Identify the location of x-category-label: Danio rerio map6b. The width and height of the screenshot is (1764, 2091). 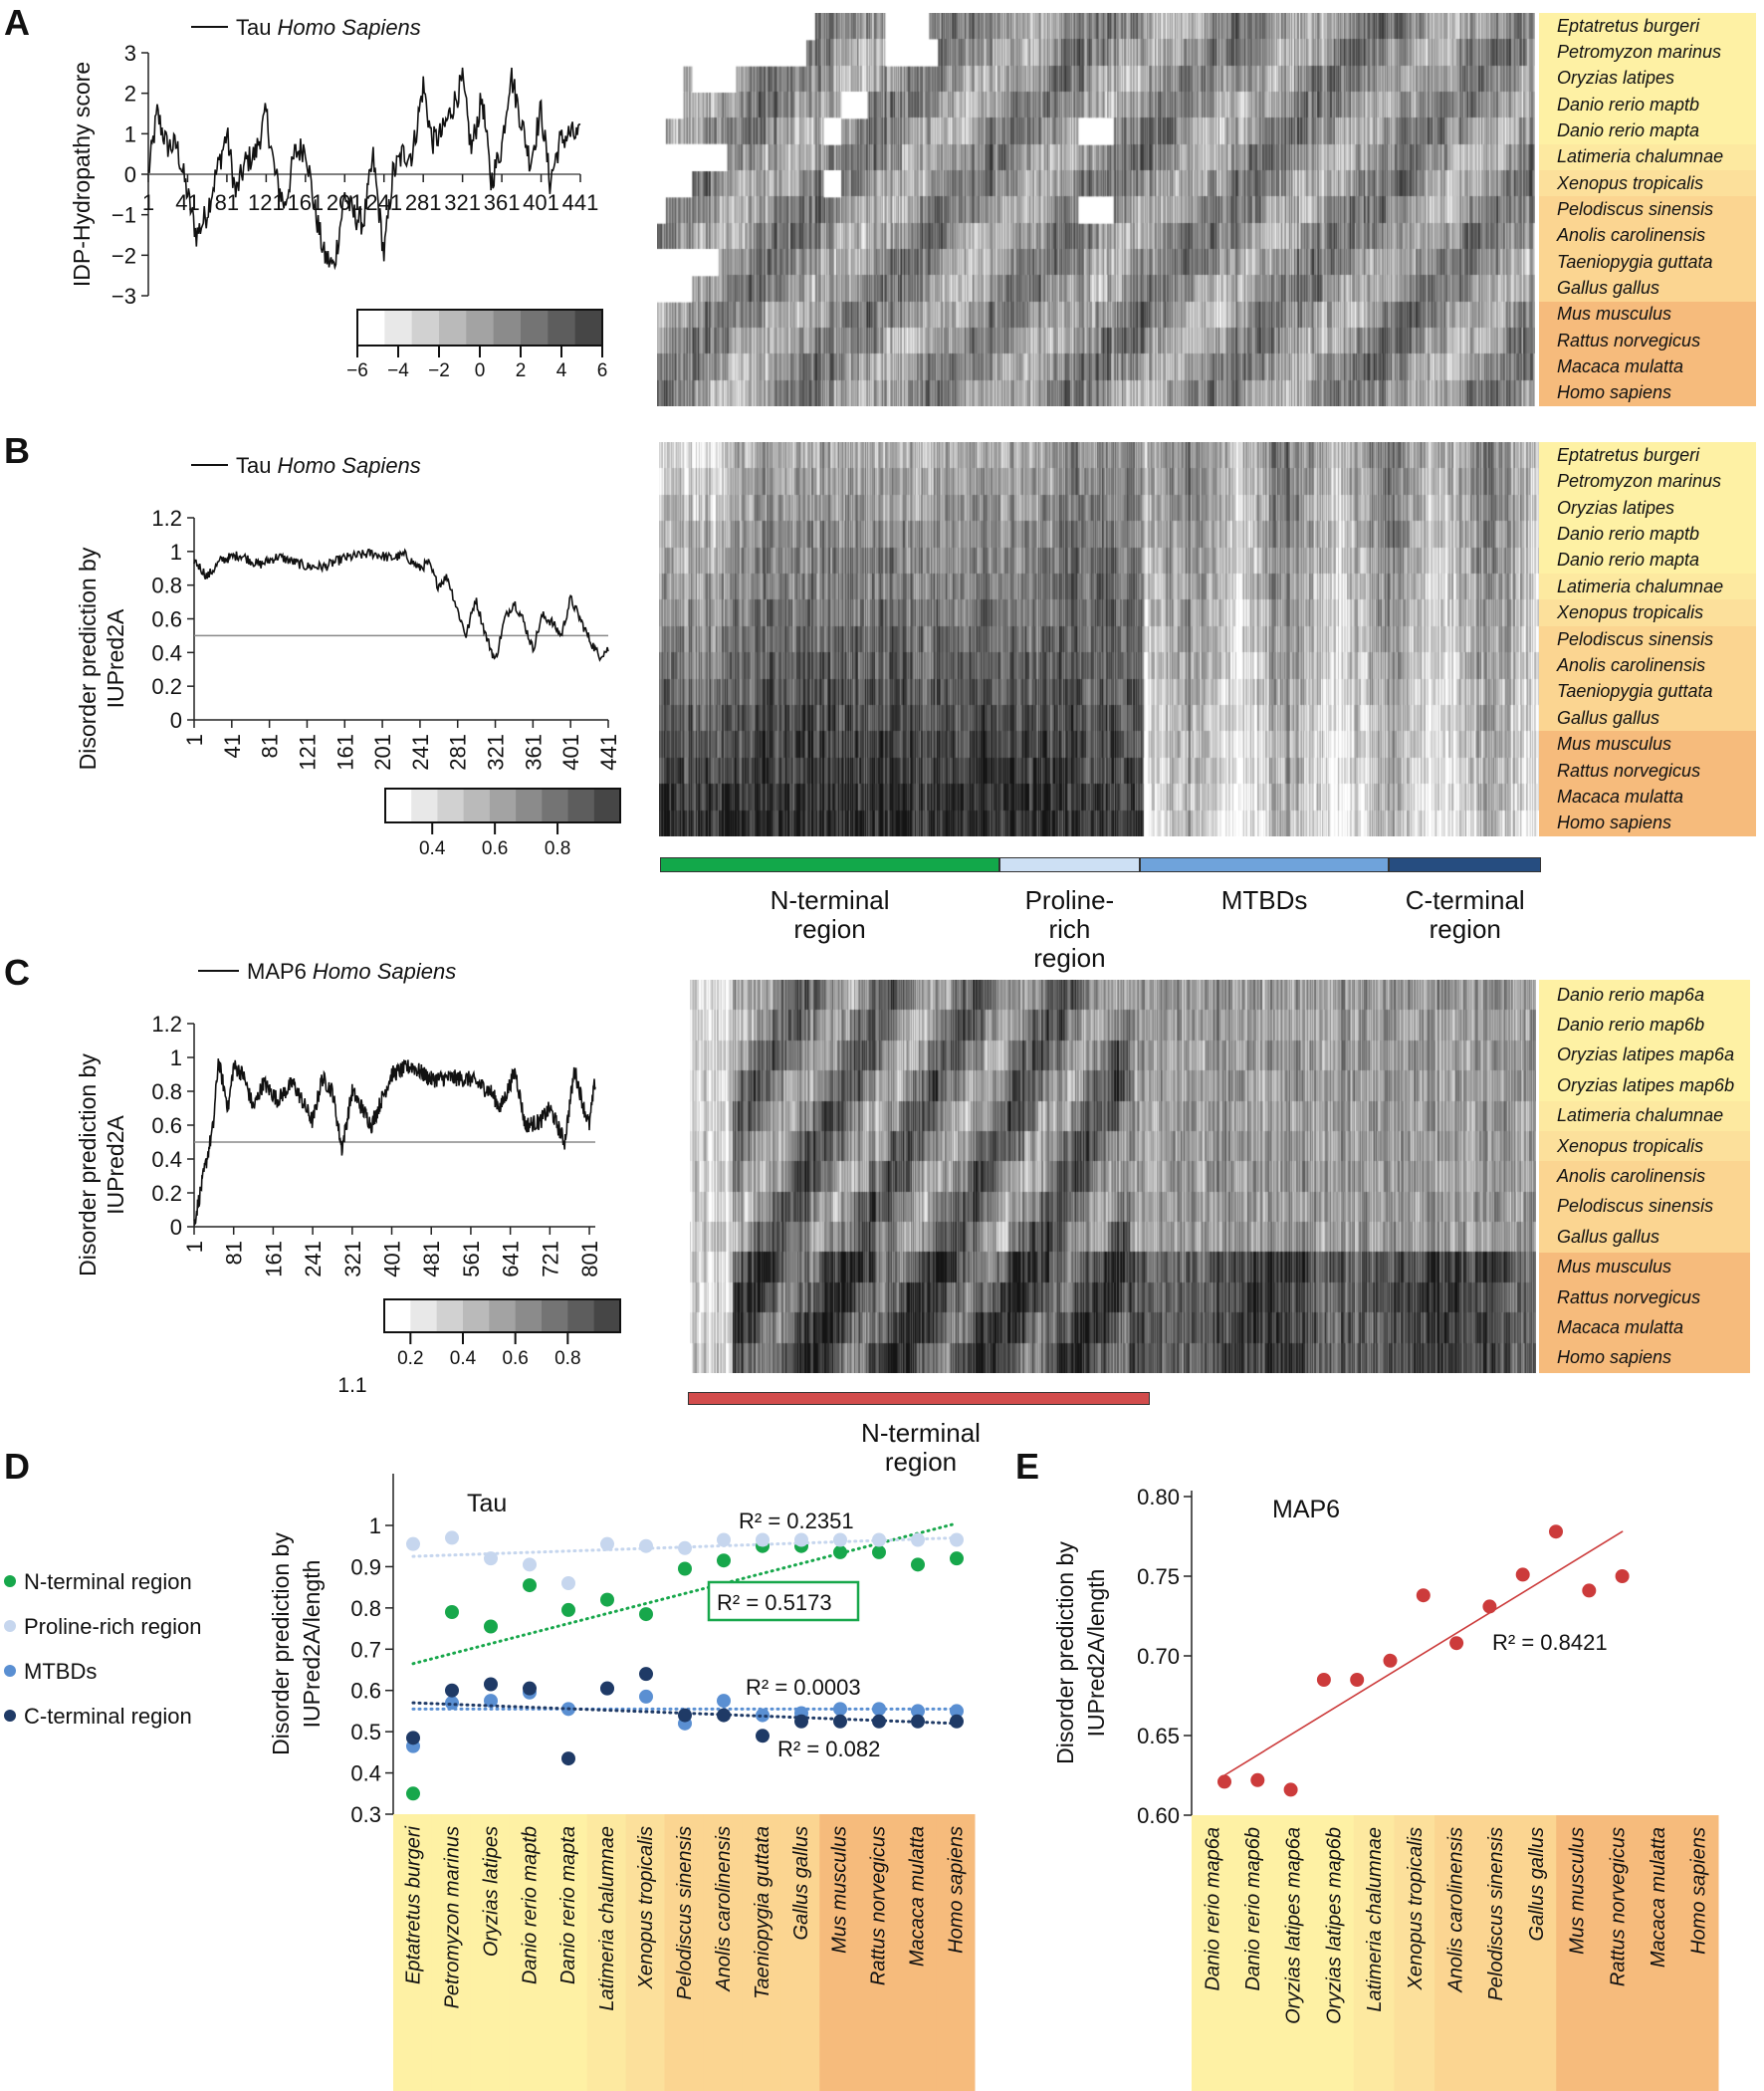
(1253, 1909).